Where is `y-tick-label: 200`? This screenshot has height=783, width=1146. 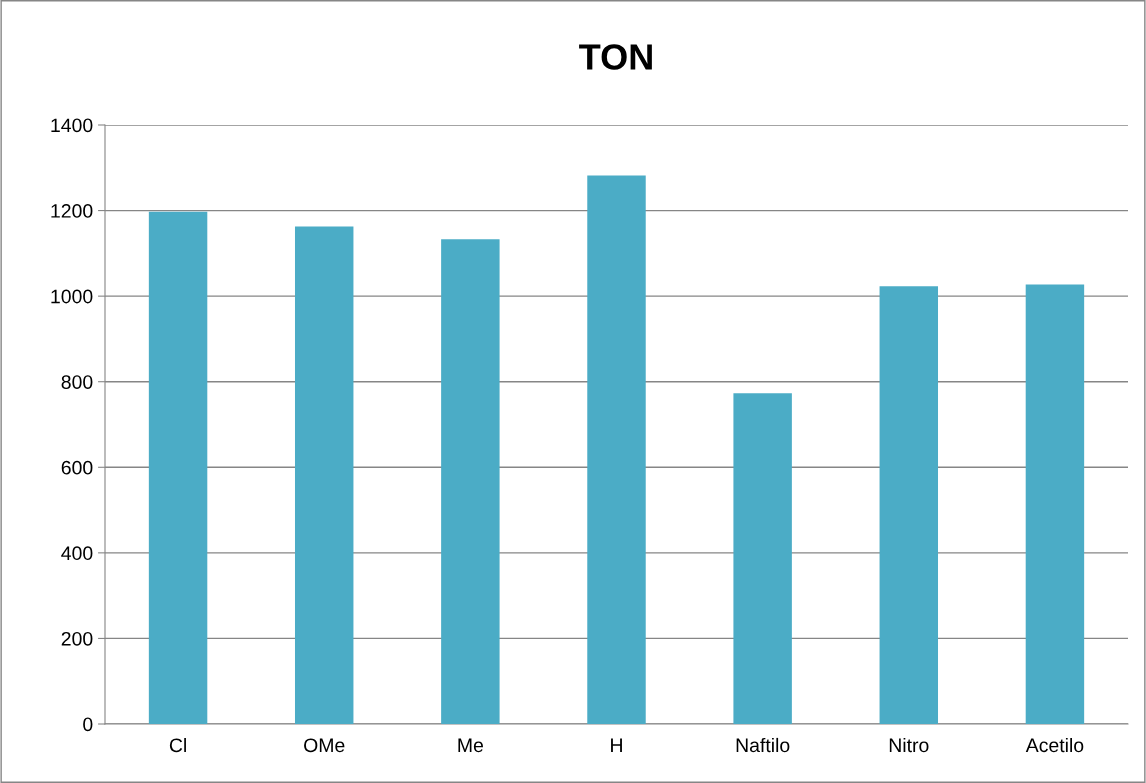 y-tick-label: 200 is located at coordinates (77, 638).